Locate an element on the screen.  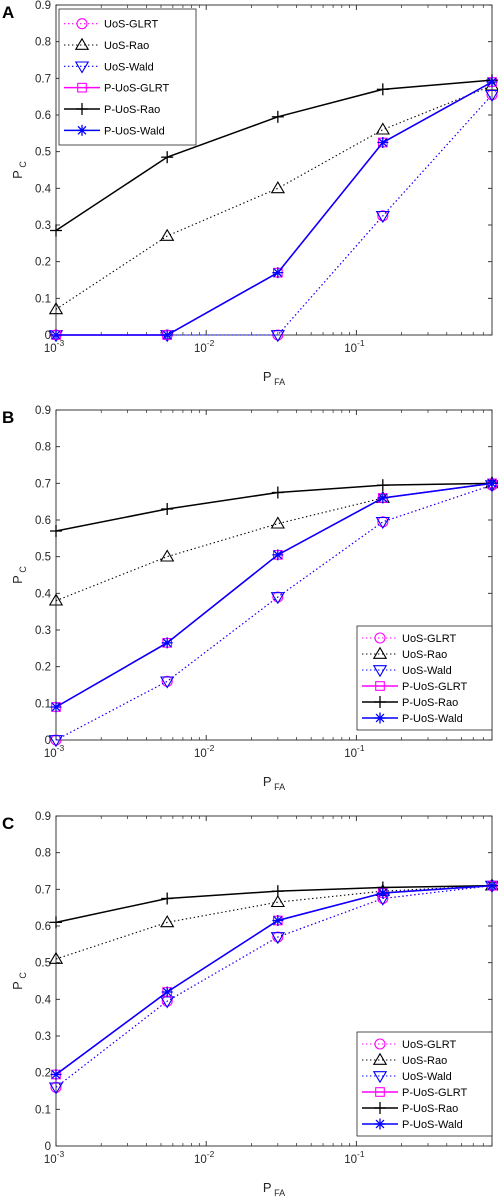
panel-b-series-p-uos-wald-point is located at coordinates (492, 483).